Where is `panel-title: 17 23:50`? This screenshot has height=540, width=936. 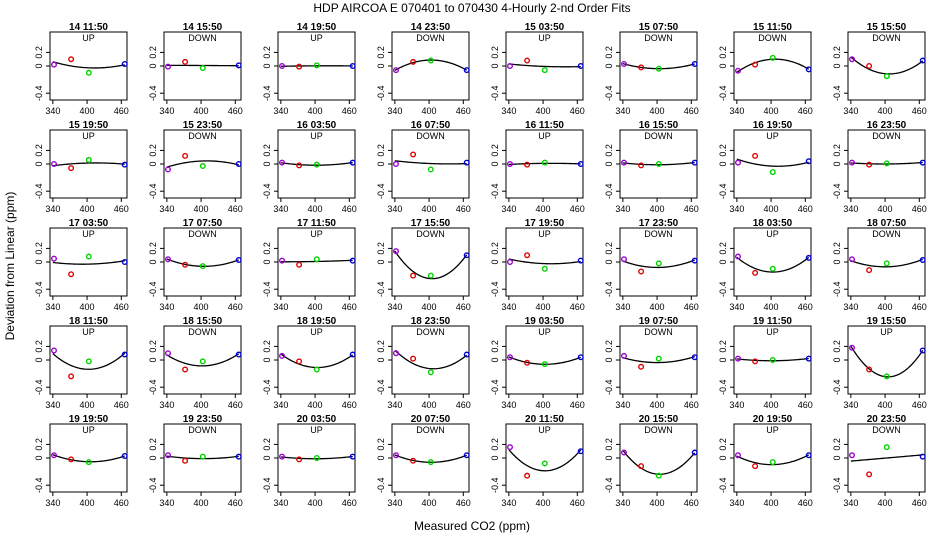 panel-title: 17 23:50 is located at coordinates (659, 223).